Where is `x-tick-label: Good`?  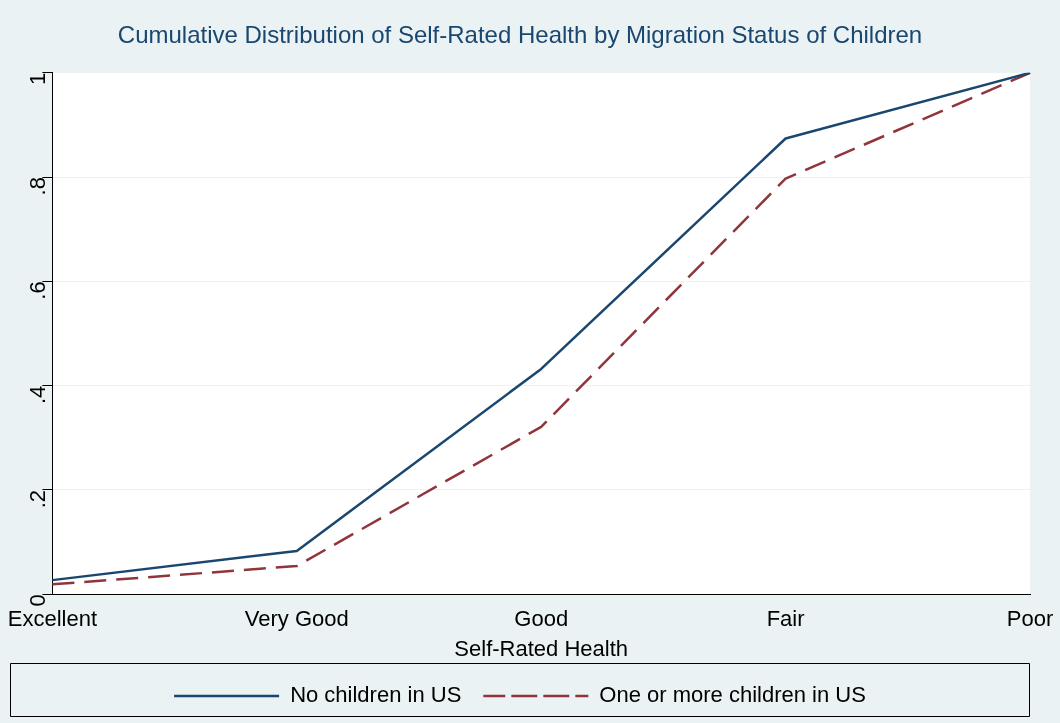
x-tick-label: Good is located at coordinates (541, 619).